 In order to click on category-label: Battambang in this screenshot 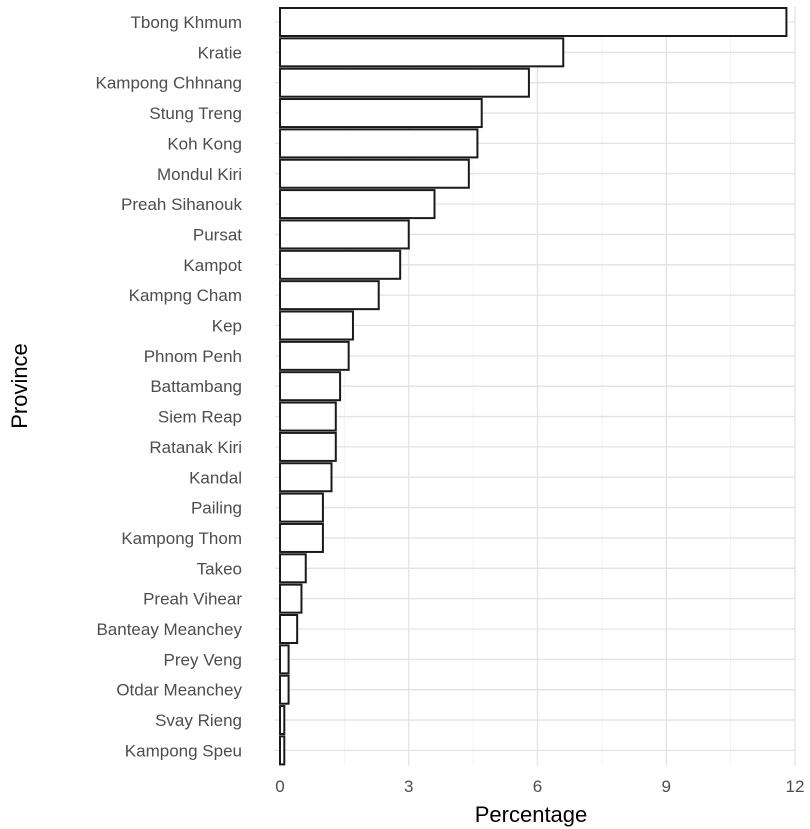, I will do `click(196, 386)`.